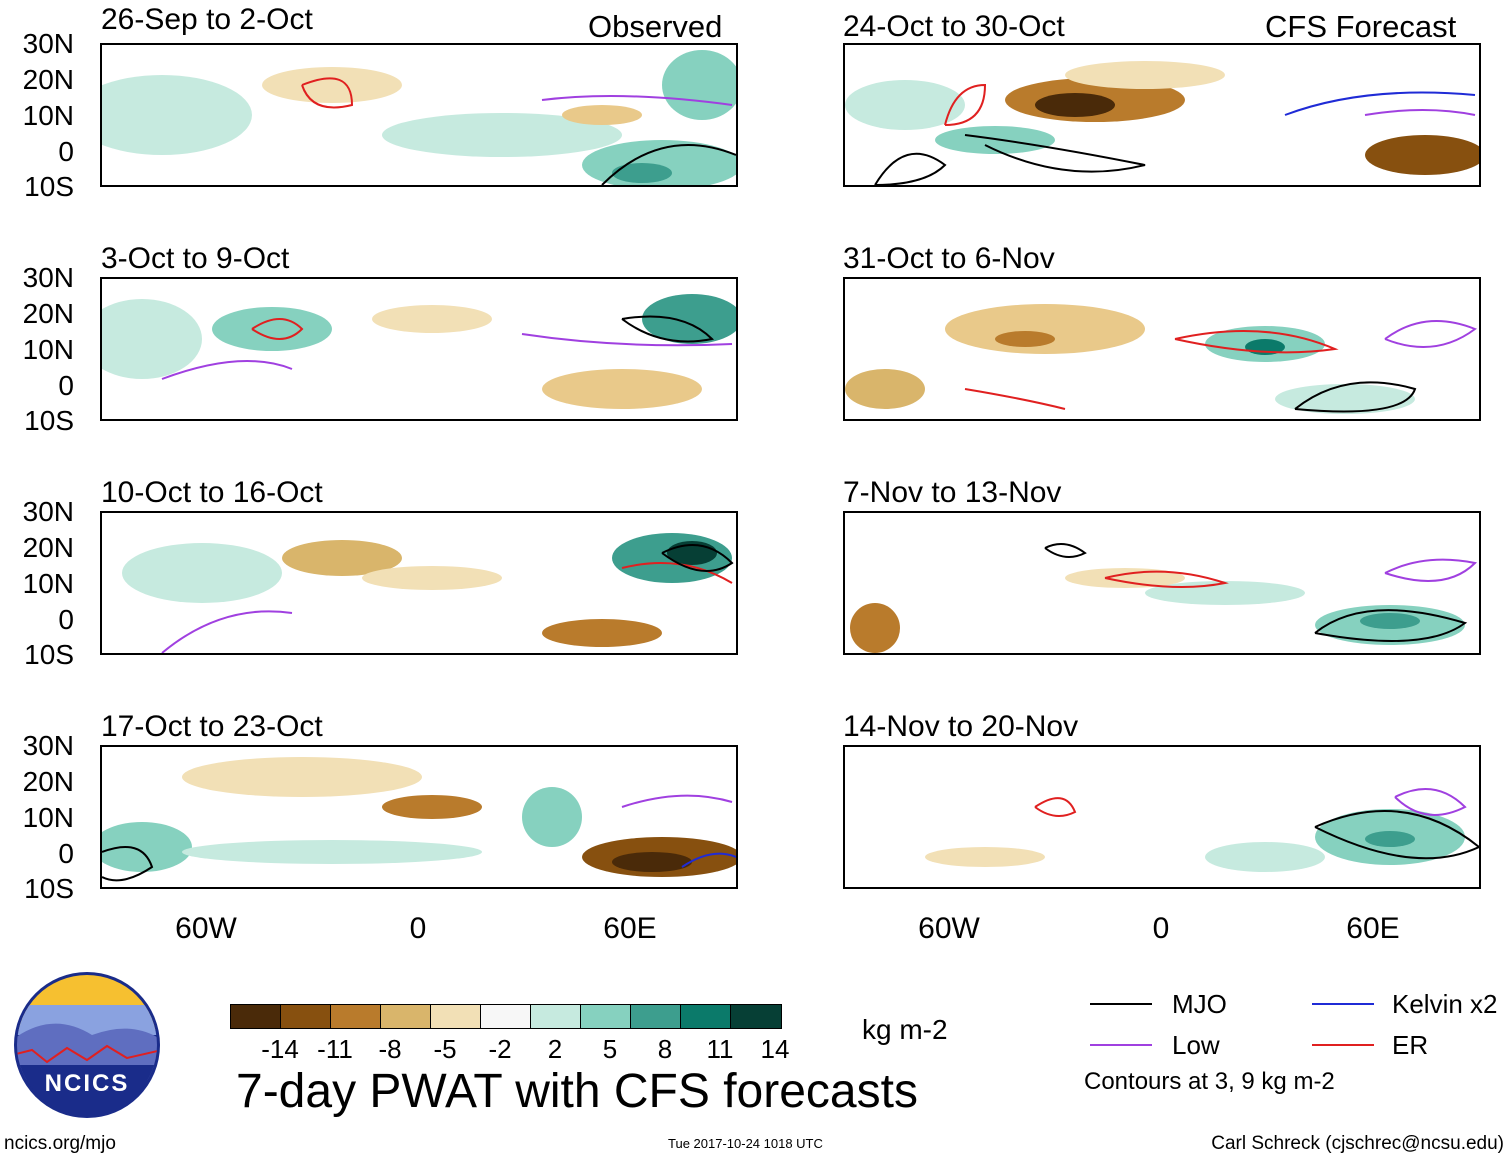 The width and height of the screenshot is (1510, 1159). I want to click on colorbar, so click(506, 1016).